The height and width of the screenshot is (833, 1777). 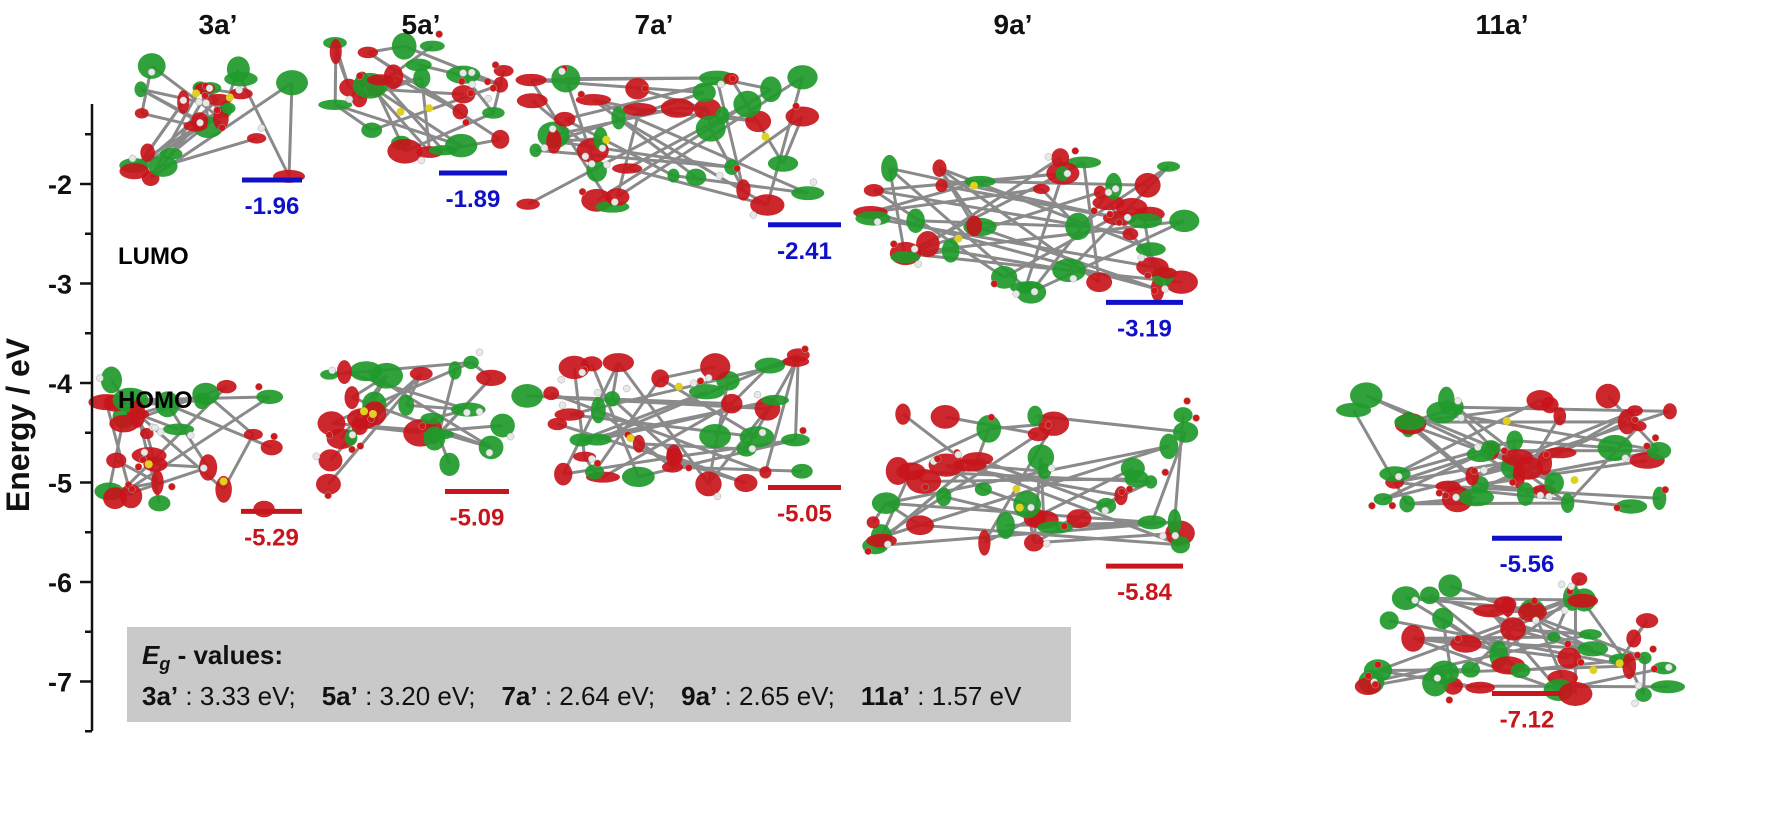 What do you see at coordinates (966, 696) in the screenshot?
I see `bandgap-value: : 1.57 eV` at bounding box center [966, 696].